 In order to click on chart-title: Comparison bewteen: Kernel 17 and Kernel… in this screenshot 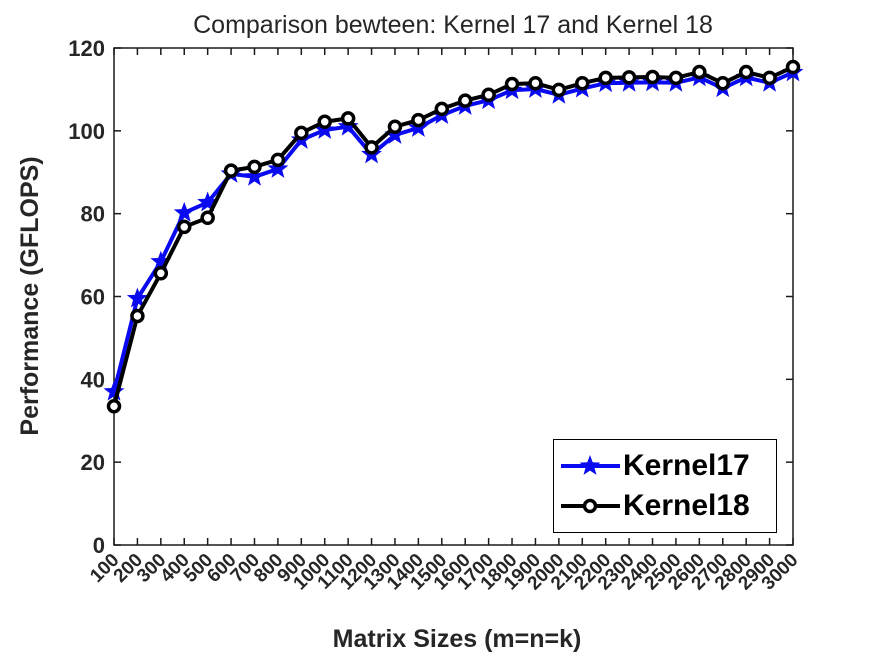, I will do `click(453, 25)`.